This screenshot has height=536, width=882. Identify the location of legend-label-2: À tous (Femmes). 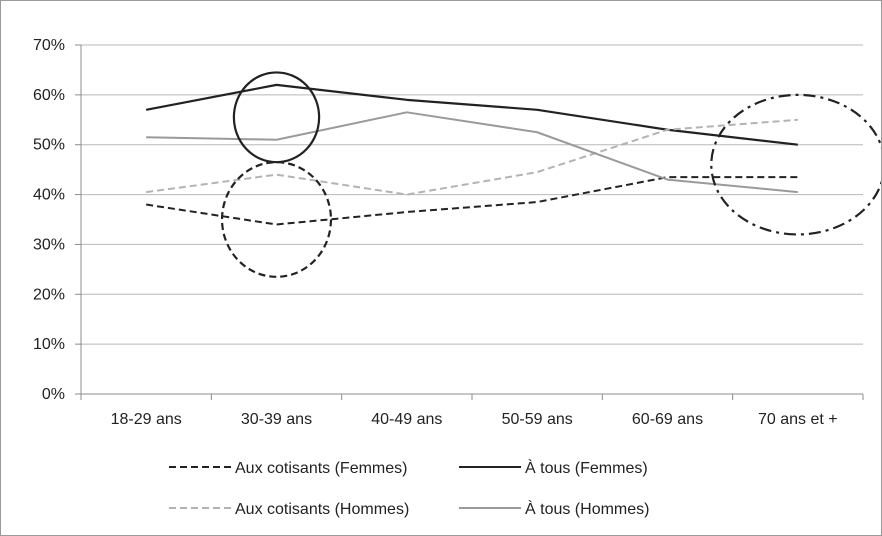
(586, 467).